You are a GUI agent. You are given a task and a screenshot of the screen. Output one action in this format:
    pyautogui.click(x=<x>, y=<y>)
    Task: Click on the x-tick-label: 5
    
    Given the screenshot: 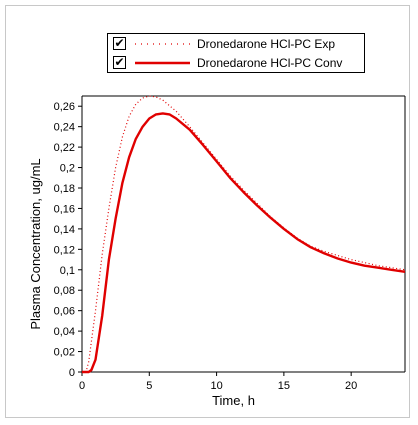 What is the action you would take?
    pyautogui.click(x=149, y=386)
    